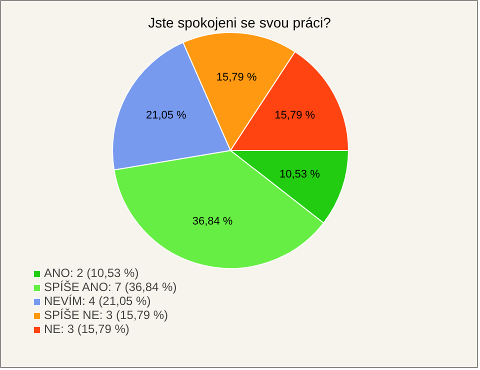 The width and height of the screenshot is (480, 370). I want to click on chart-title: Jste spokojeni se svou práci?, so click(240, 22).